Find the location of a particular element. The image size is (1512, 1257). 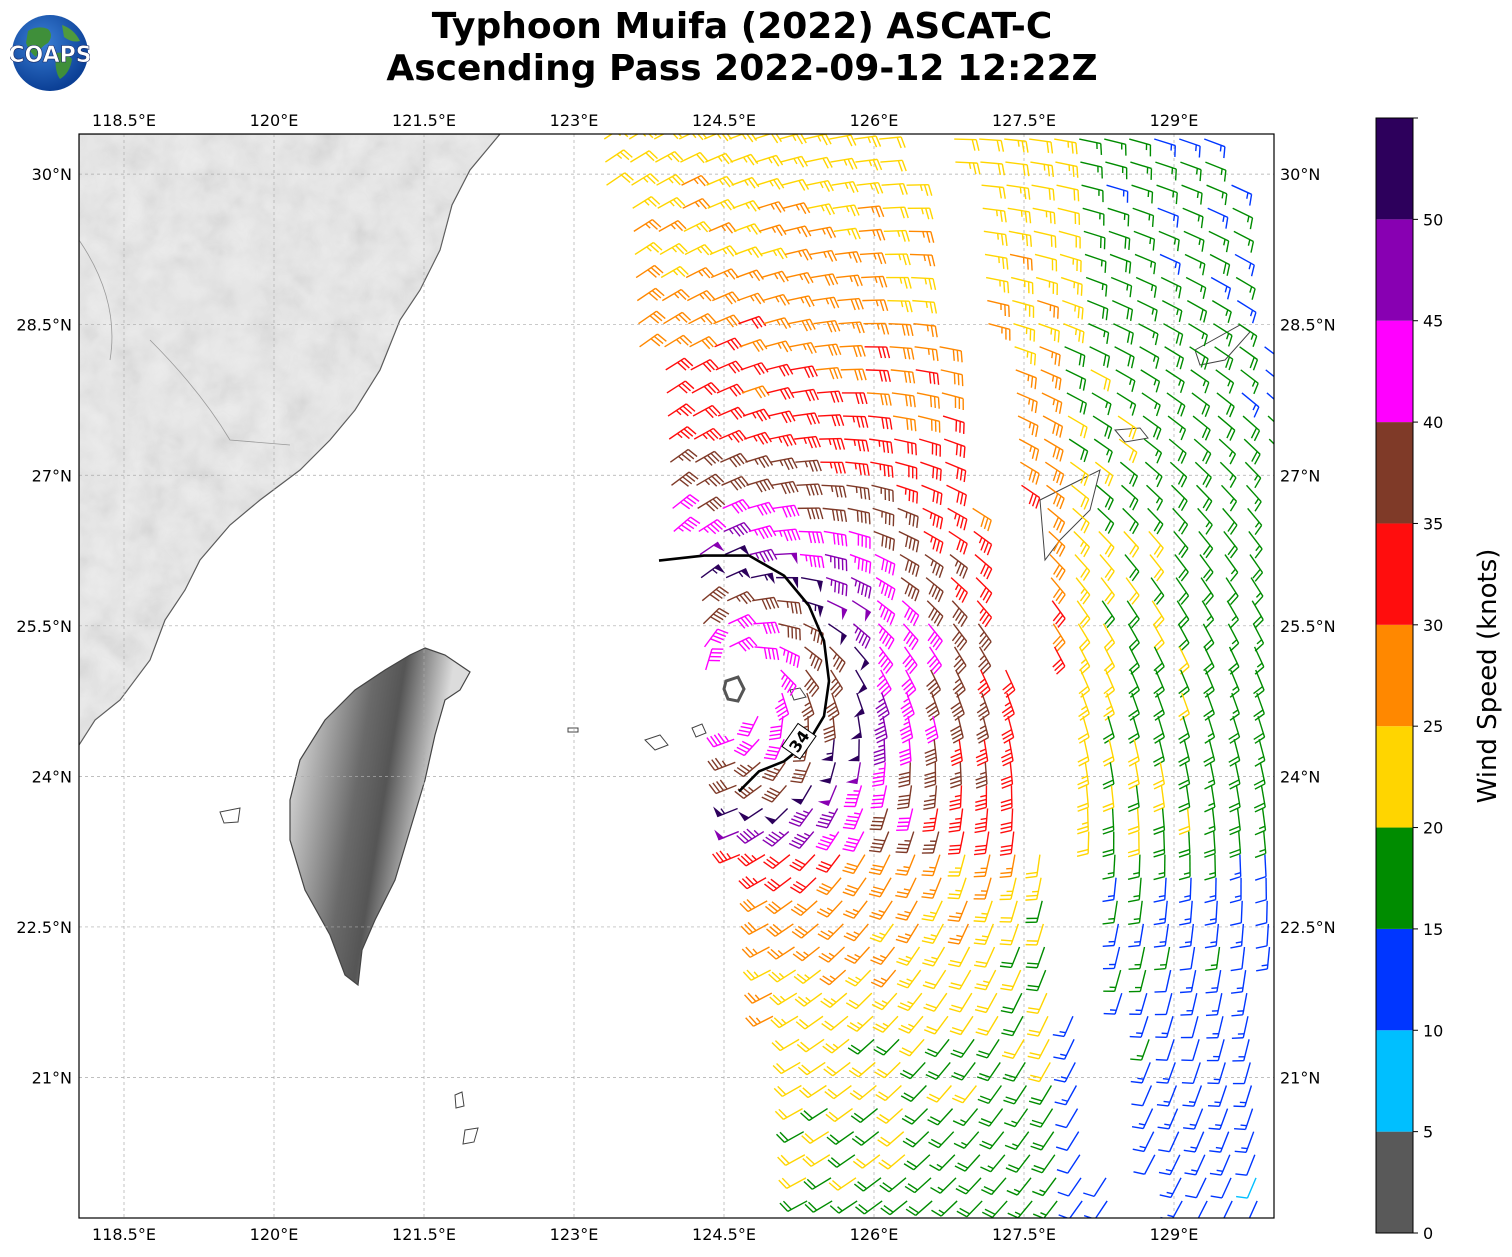

lat-labels-right: 30°N 28.5°N 27°N 25.5°N 24°N 22.5°N 21°N is located at coordinates (1308, 626).